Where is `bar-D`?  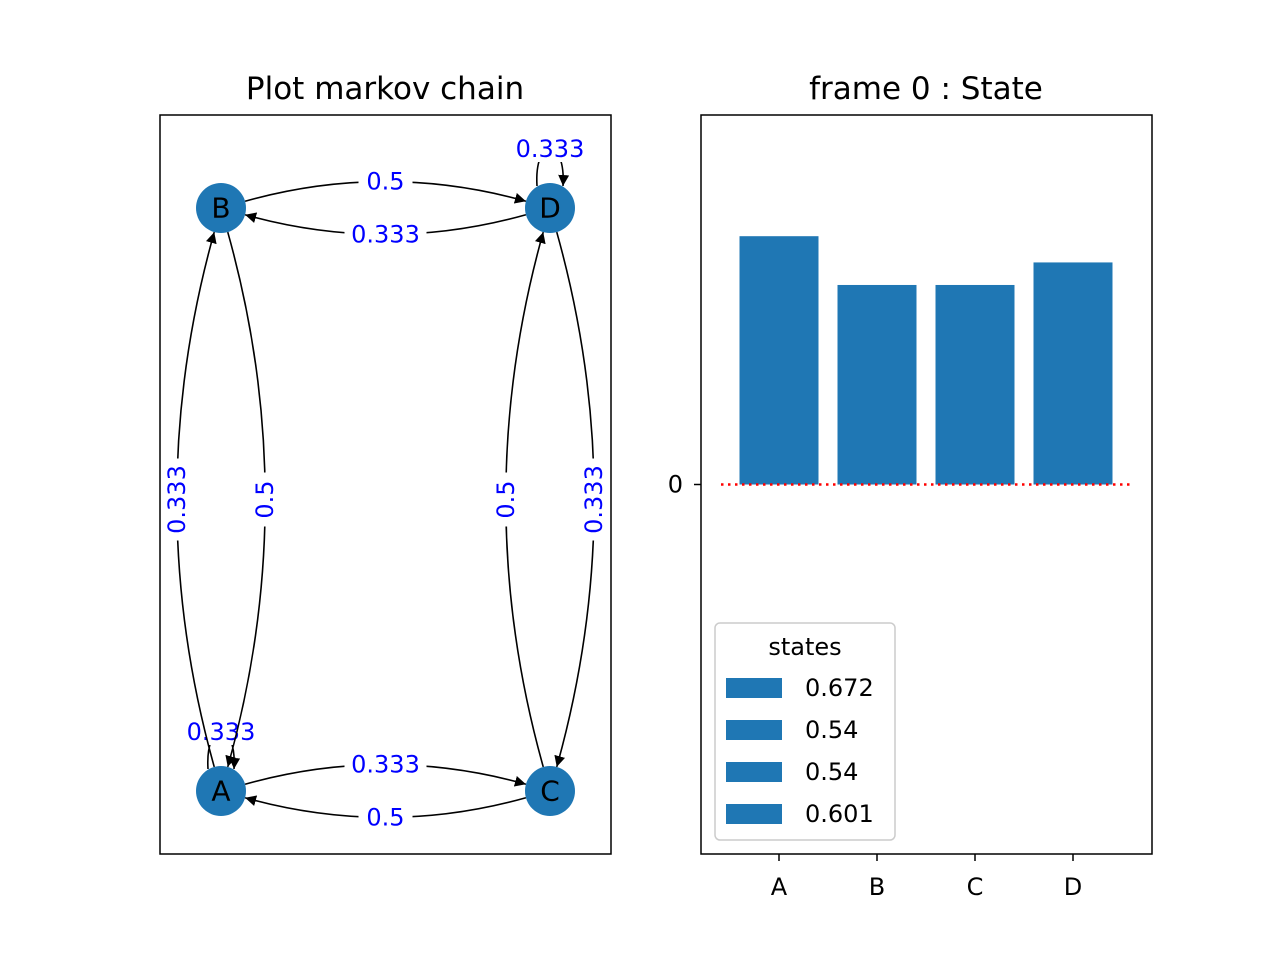 bar-D is located at coordinates (1073, 373).